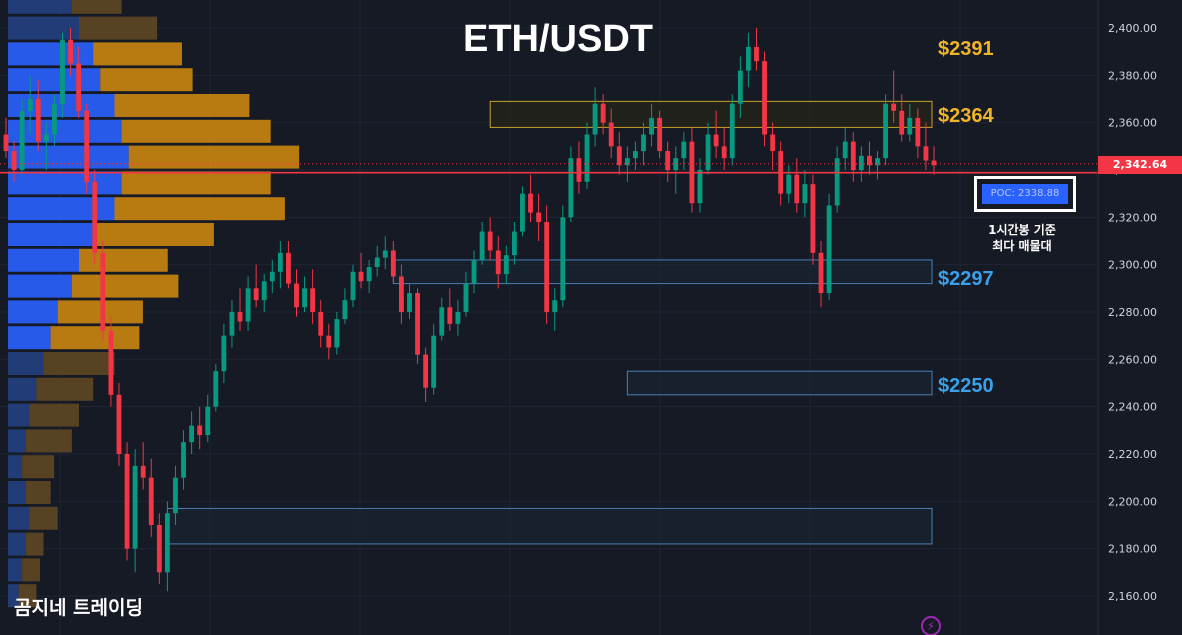 This screenshot has height=635, width=1182. What do you see at coordinates (1132, 596) in the screenshot?
I see `y-tick-label: 2,160.00` at bounding box center [1132, 596].